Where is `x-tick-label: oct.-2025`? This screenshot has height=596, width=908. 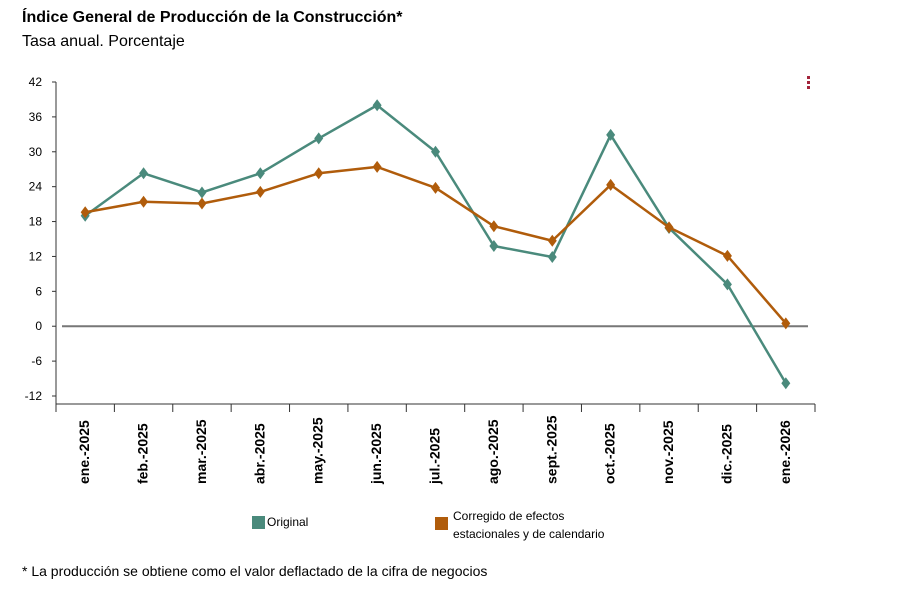
x-tick-label: oct.-2025 is located at coordinates (610, 453).